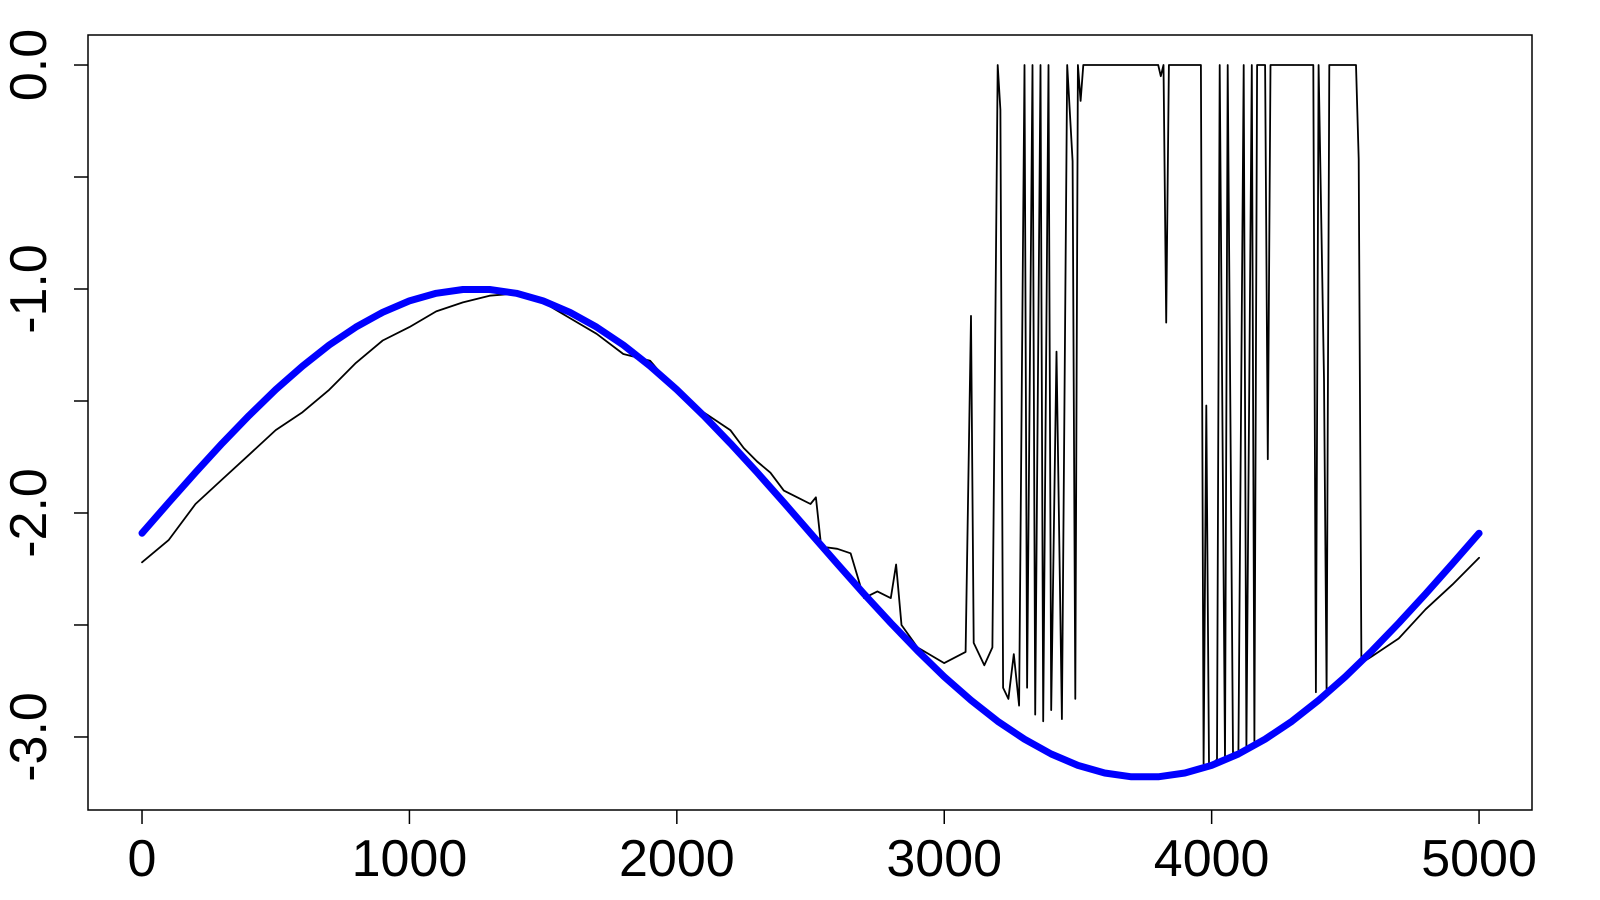  Describe the element at coordinates (1212, 859) in the screenshot. I see `x-tick-label: 4000` at that location.